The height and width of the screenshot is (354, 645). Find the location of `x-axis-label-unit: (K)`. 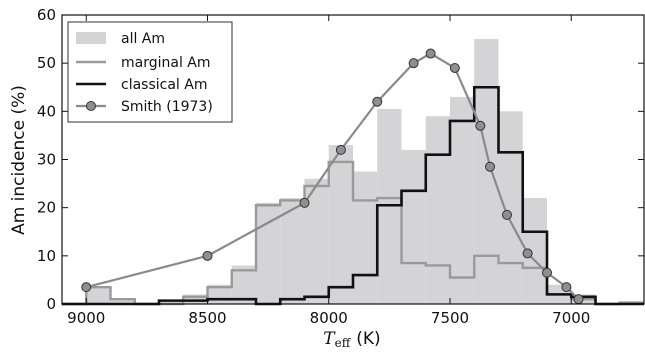

x-axis-label-unit: (K) is located at coordinates (368, 339).